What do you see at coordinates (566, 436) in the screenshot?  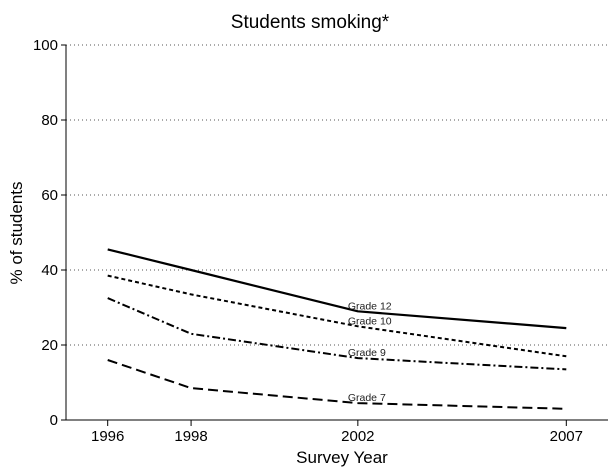 I see `x-tick-label: 2007` at bounding box center [566, 436].